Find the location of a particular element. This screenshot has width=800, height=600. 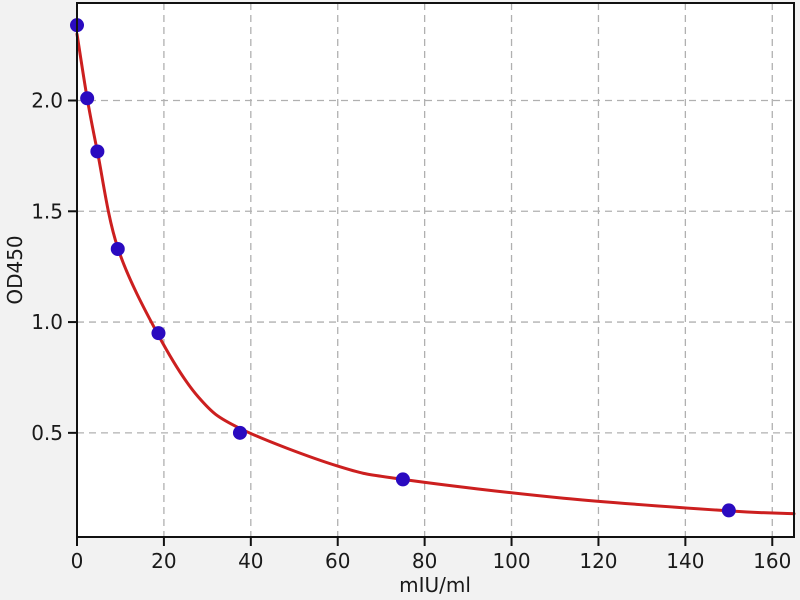

x-tick-label: 120 is located at coordinates (598, 561).